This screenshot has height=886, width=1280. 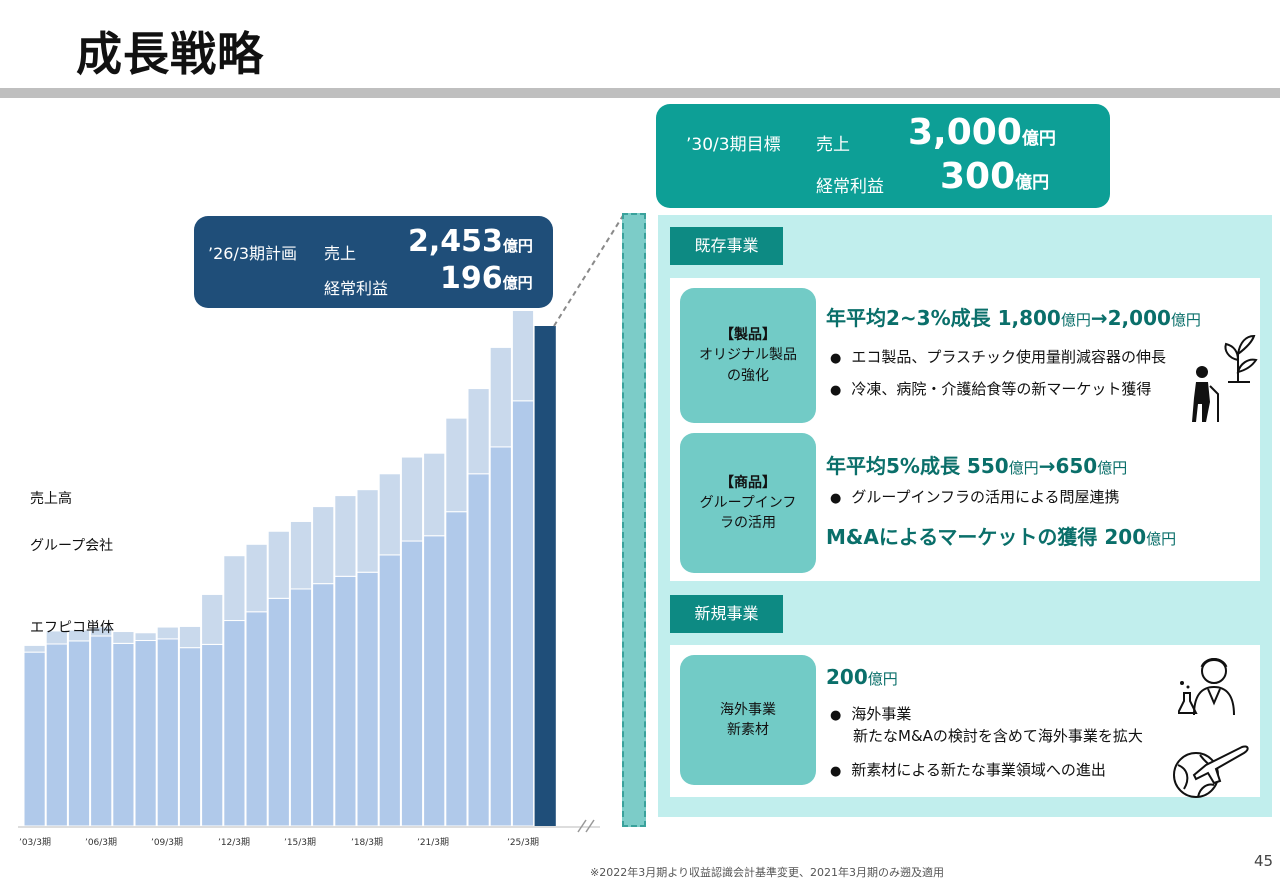 I want to click on products-side-label: 【製品】 オリジナル製品 の強化, so click(x=748, y=355).